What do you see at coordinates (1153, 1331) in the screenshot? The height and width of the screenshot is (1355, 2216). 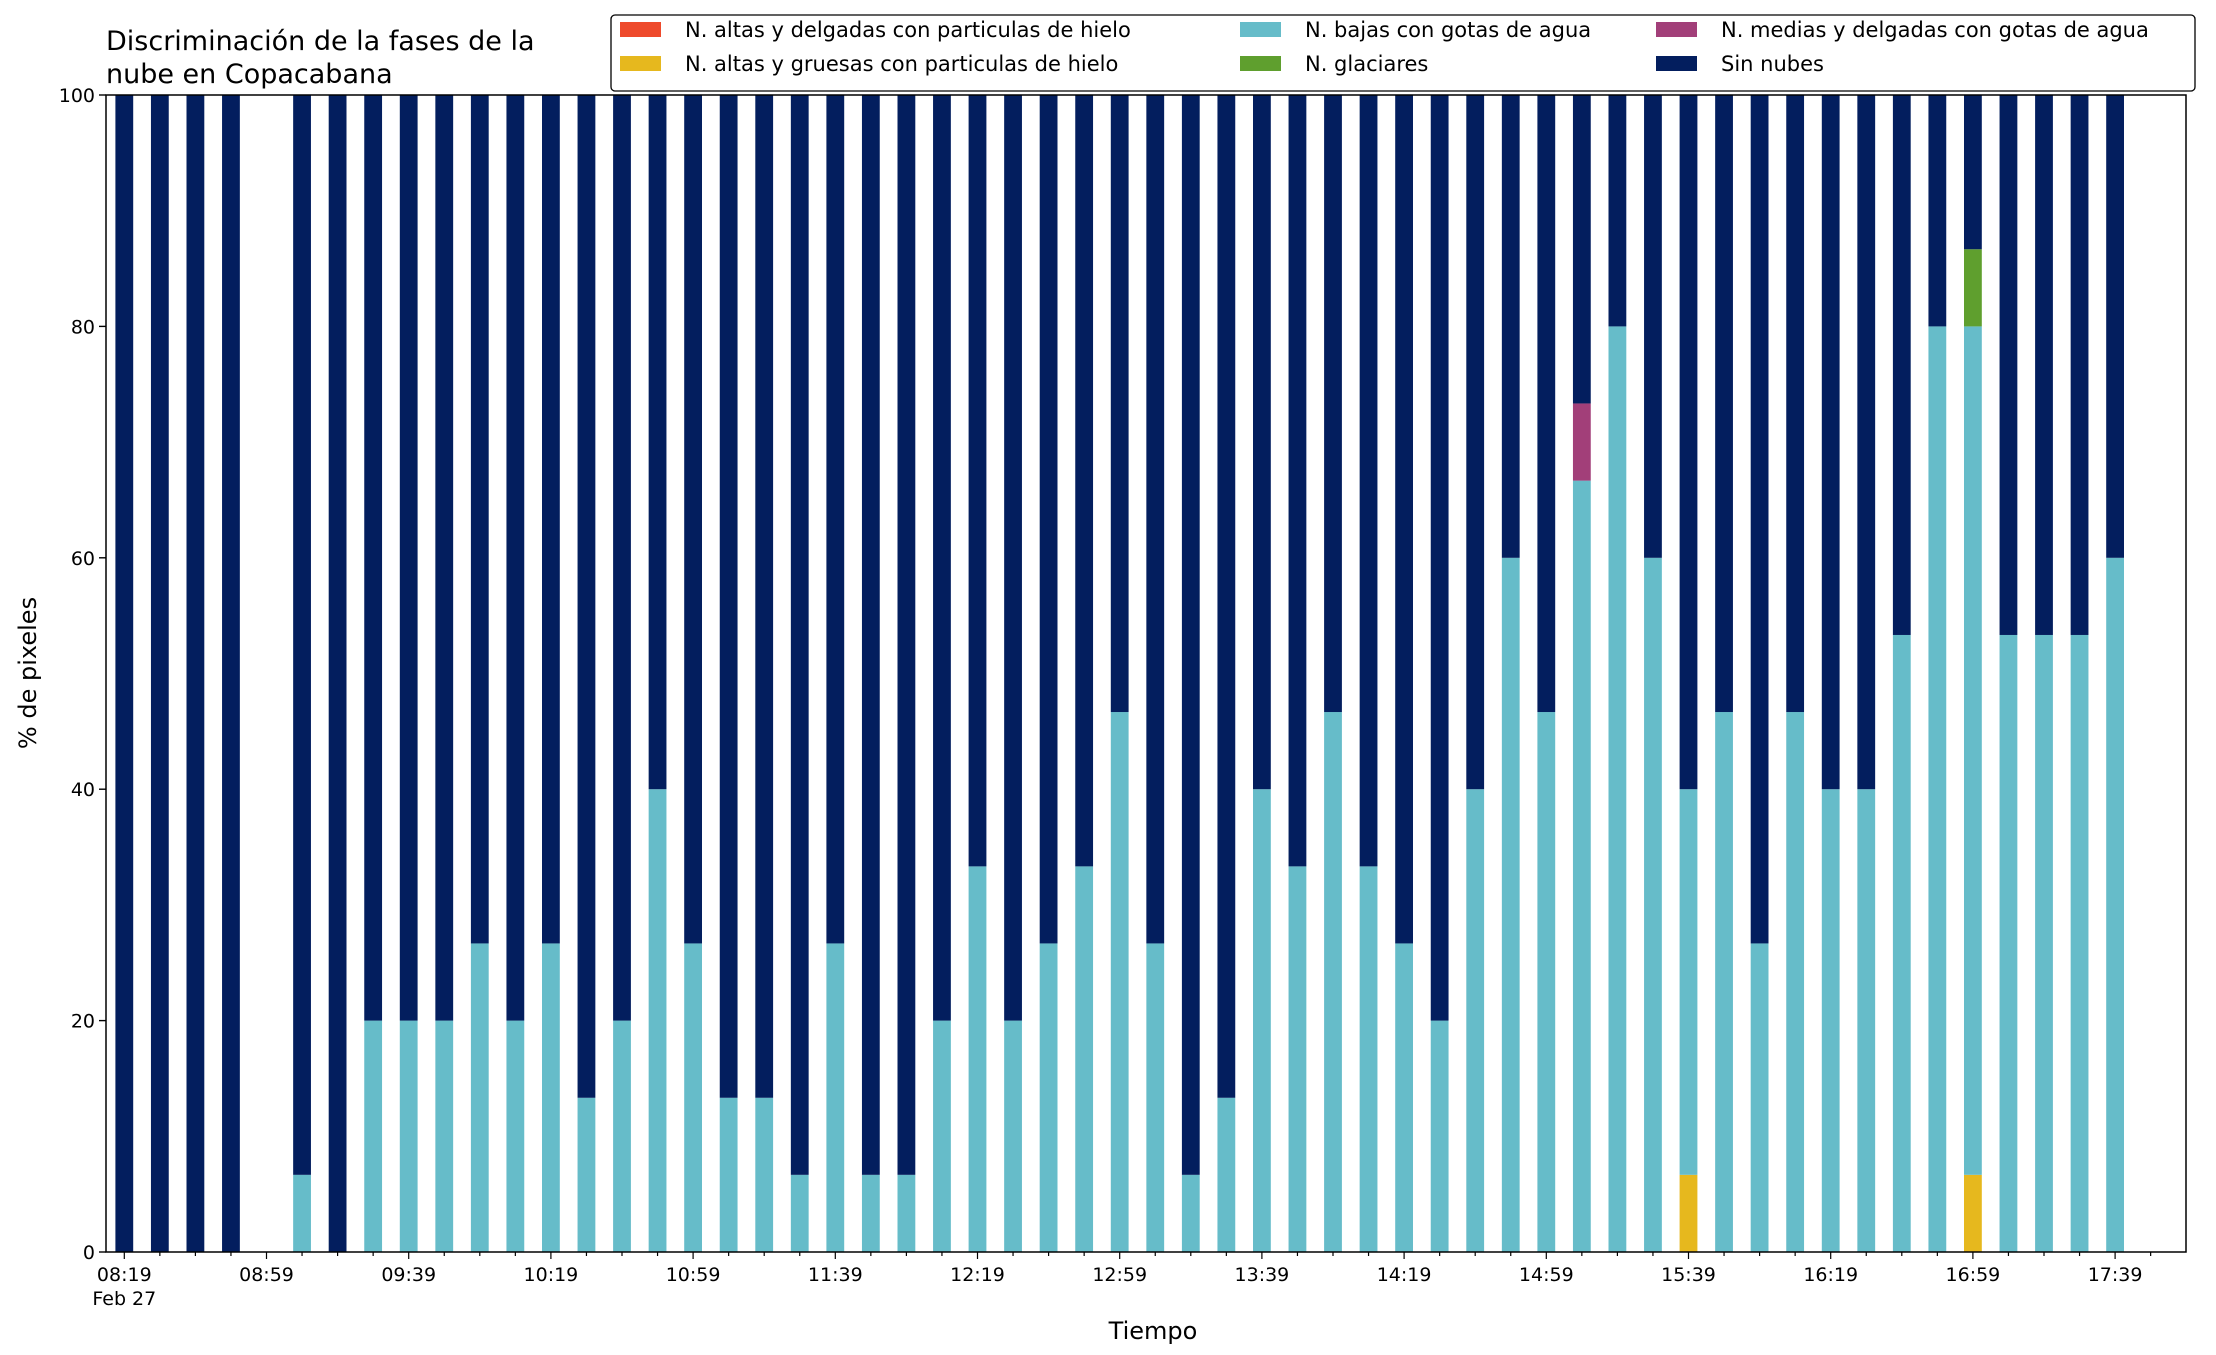 I see `x-axis-label: Tiempo` at bounding box center [1153, 1331].